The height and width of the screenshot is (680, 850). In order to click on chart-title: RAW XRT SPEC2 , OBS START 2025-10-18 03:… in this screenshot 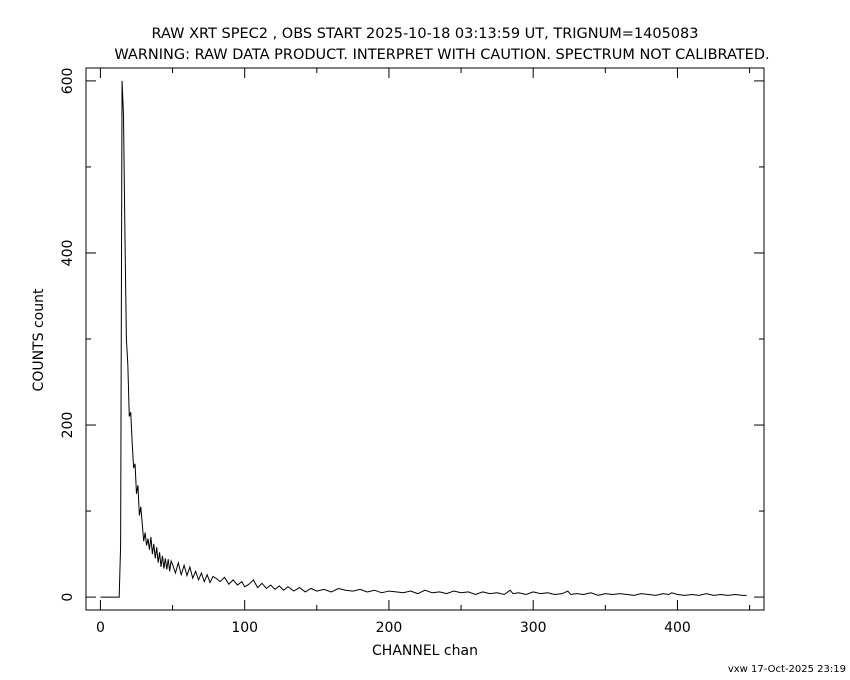, I will do `click(425, 34)`.